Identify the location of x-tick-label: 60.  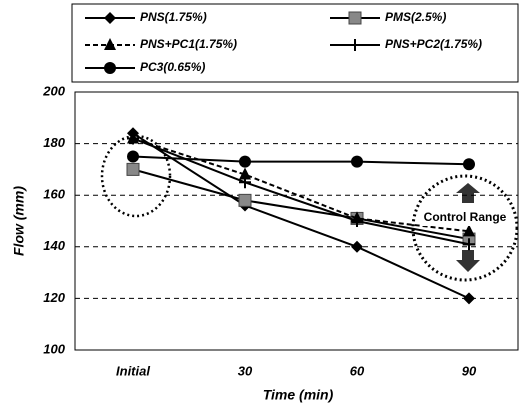
(357, 370).